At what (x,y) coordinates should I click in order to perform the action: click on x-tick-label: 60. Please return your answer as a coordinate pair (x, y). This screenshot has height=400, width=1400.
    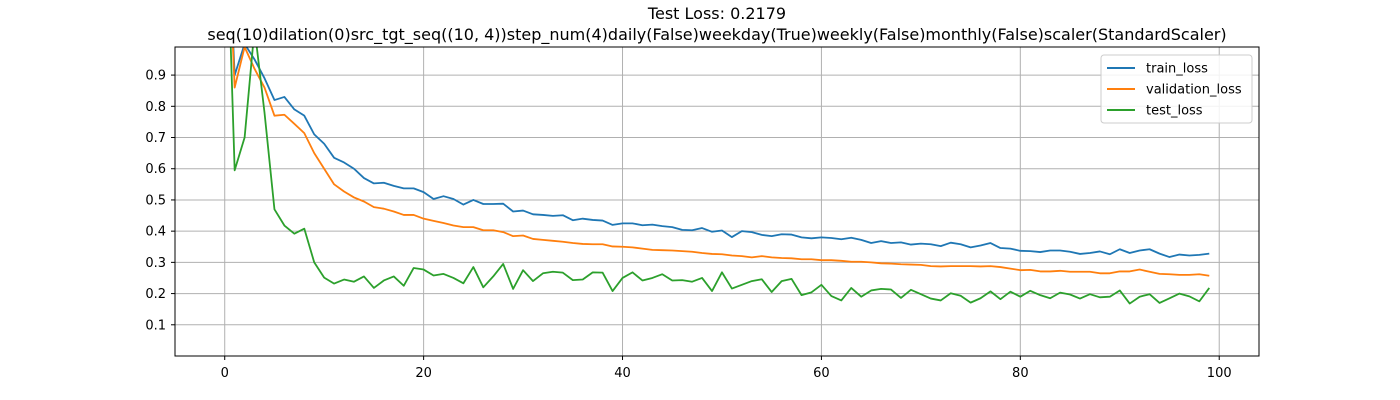
    Looking at the image, I should click on (821, 373).